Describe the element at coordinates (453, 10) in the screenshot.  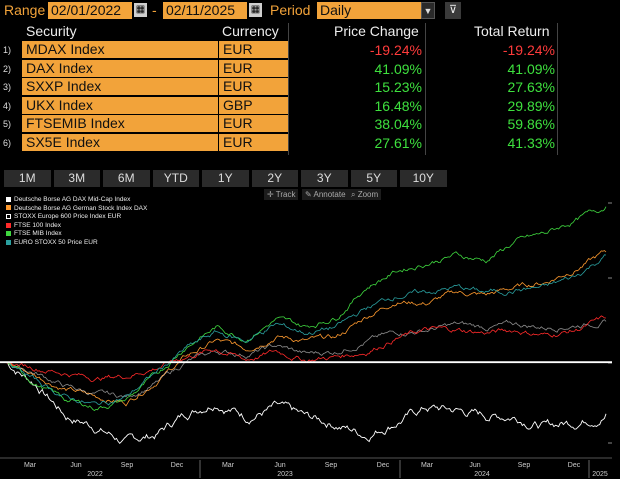
I see `filter-icon: ⊽` at that location.